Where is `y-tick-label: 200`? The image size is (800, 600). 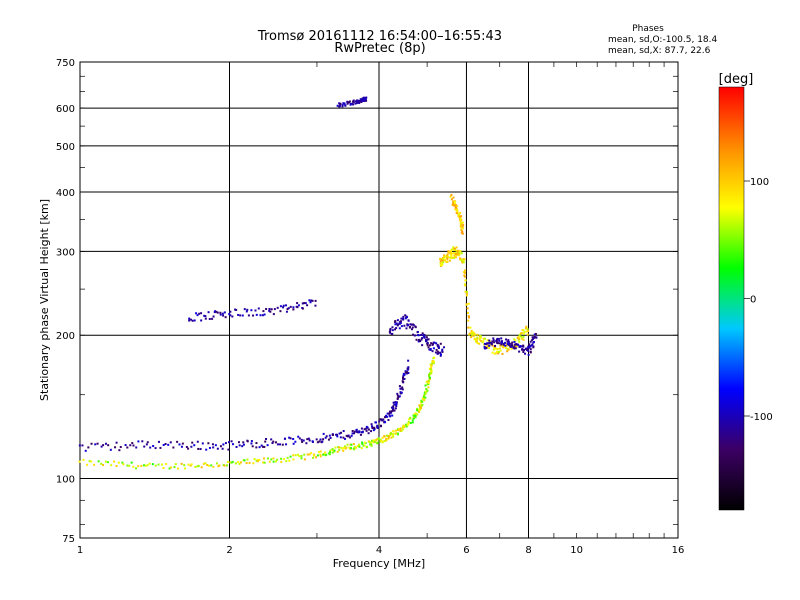 y-tick-label: 200 is located at coordinates (65, 336).